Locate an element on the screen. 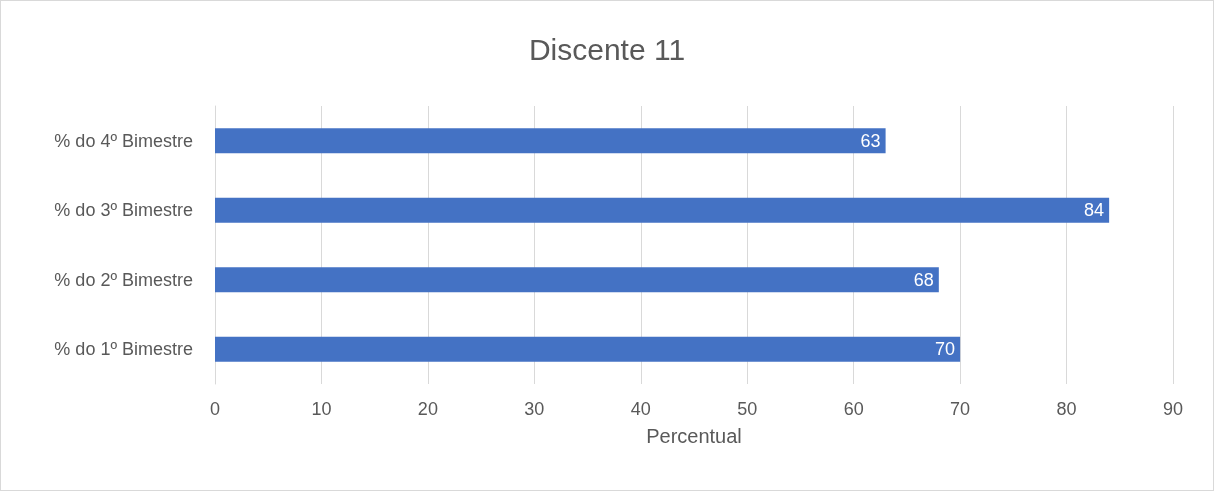  x-tick-label: 80 is located at coordinates (1066, 409).